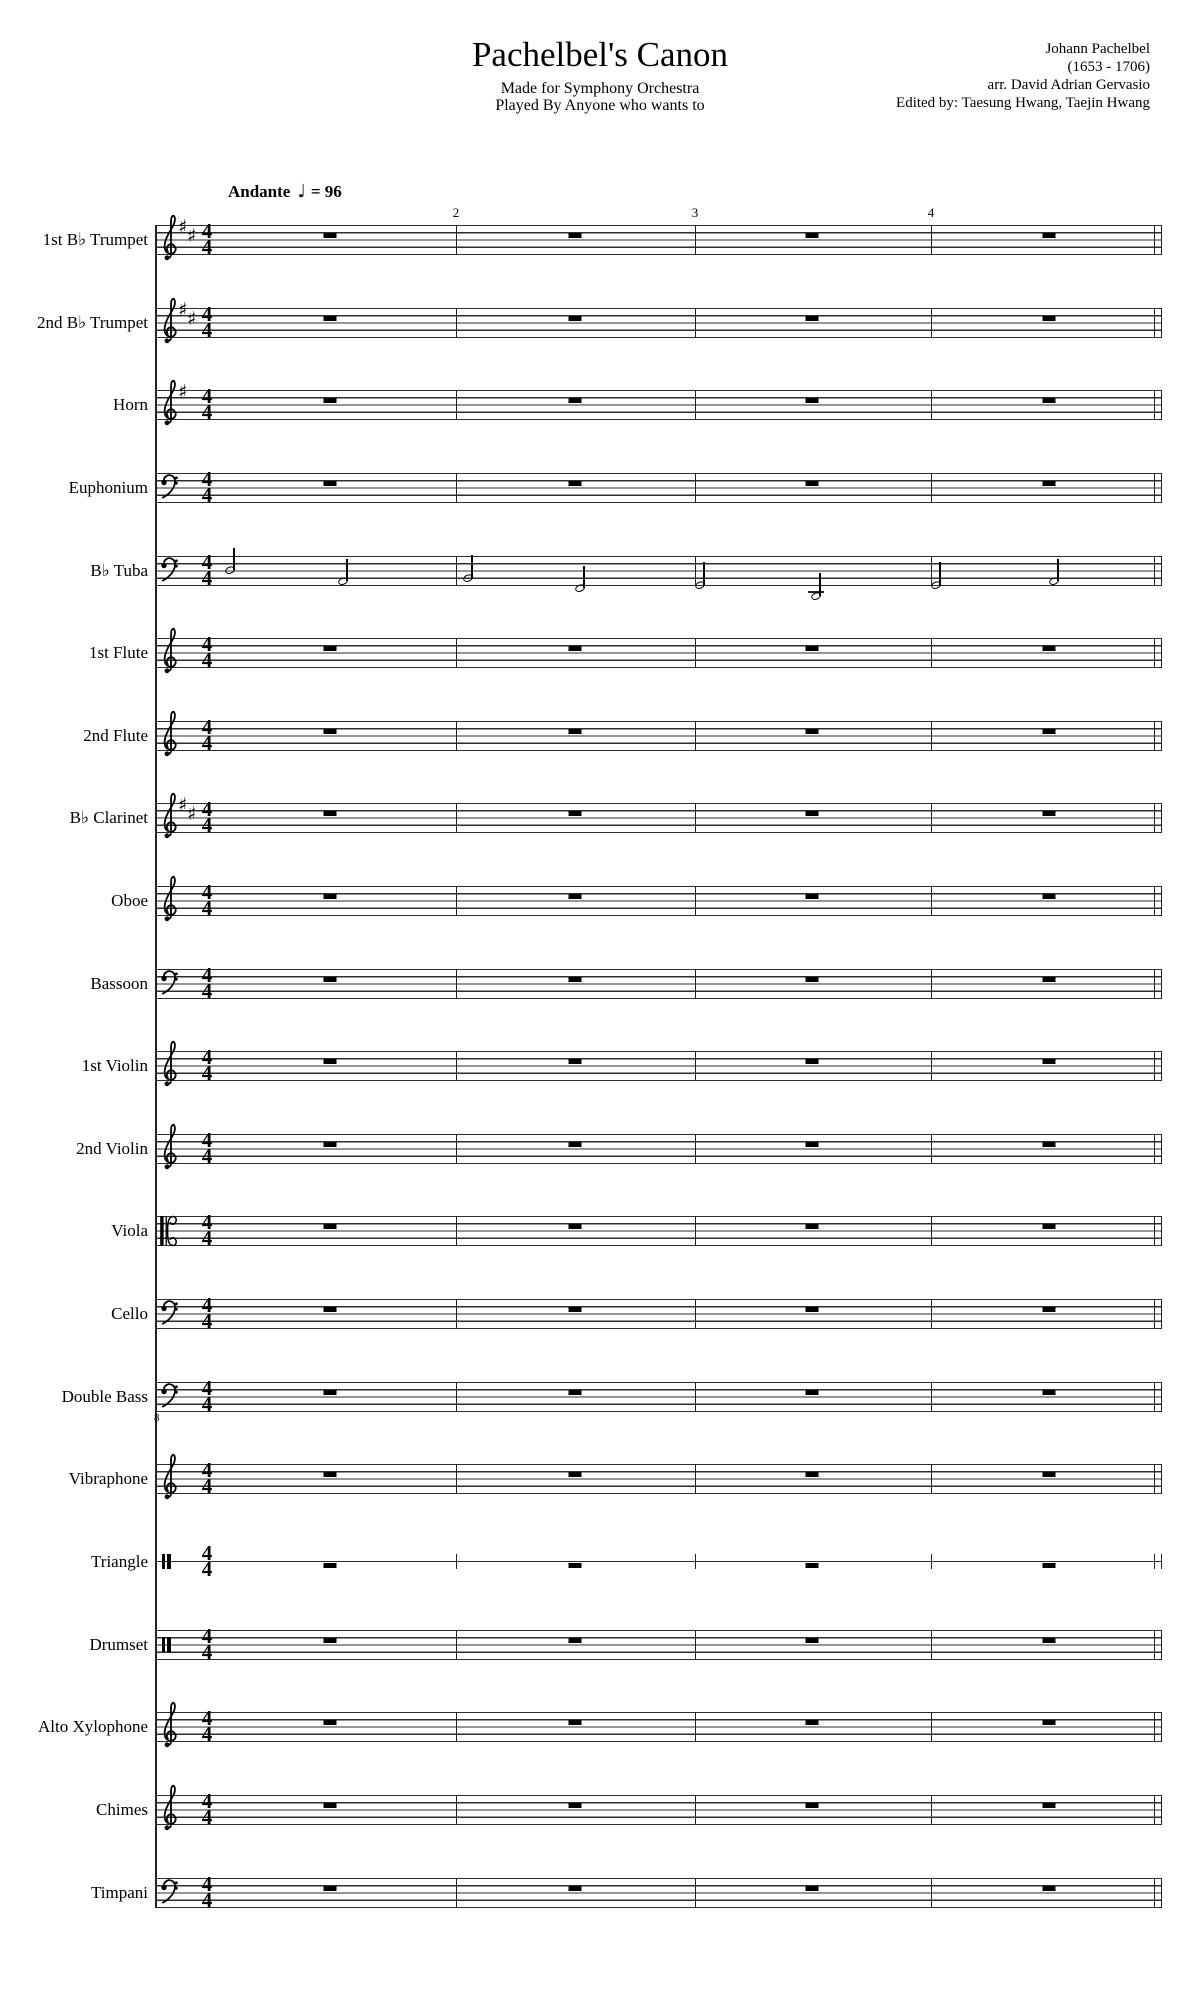 The width and height of the screenshot is (1200, 2000). I want to click on quarter-note-icon: ♩, so click(301, 191).